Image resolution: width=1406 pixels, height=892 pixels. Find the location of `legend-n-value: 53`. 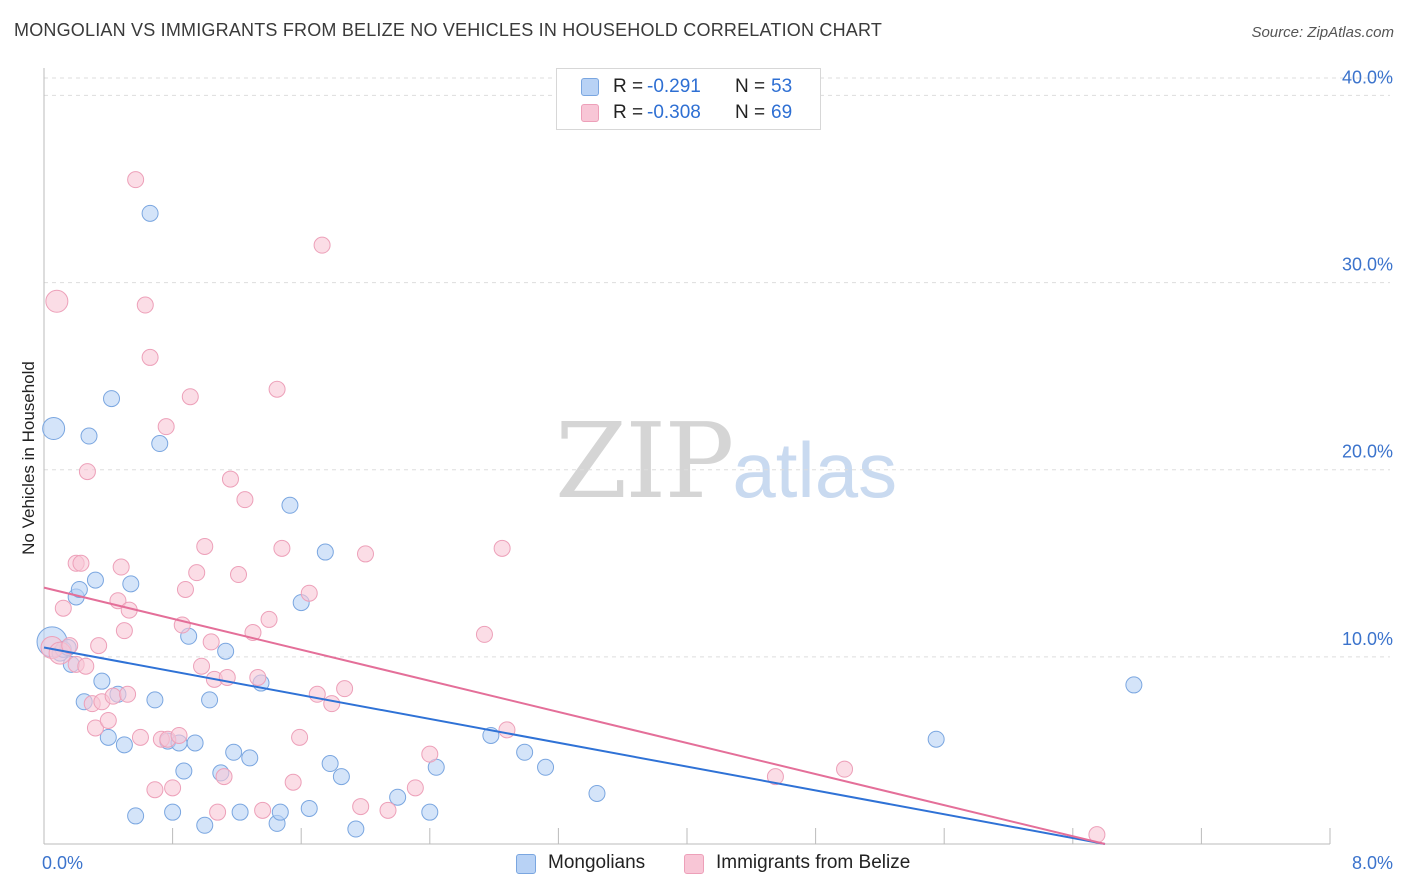

legend-n-value: 53 is located at coordinates (782, 86).